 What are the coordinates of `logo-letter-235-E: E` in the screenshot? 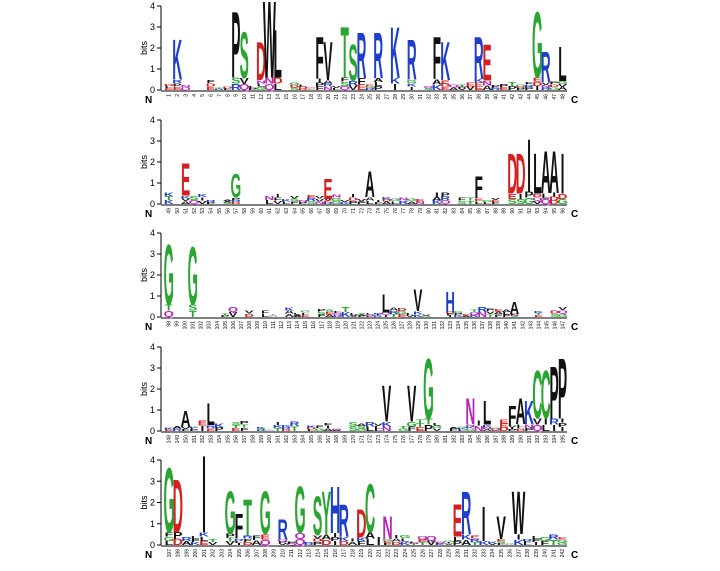 It's located at (501, 540).